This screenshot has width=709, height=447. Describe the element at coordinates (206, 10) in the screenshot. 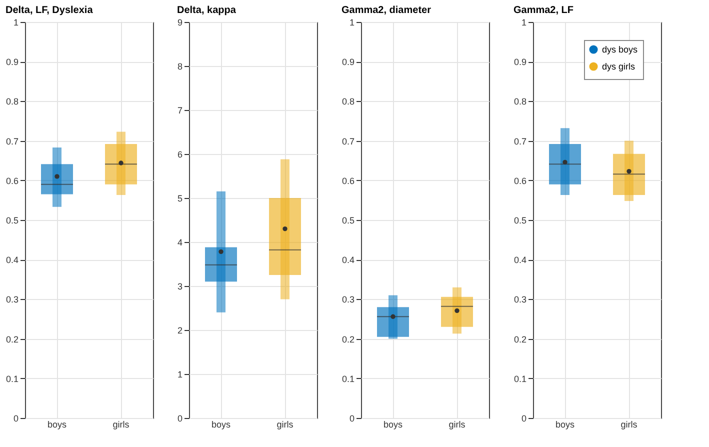

I see `chart-title: Delta, kappa` at that location.